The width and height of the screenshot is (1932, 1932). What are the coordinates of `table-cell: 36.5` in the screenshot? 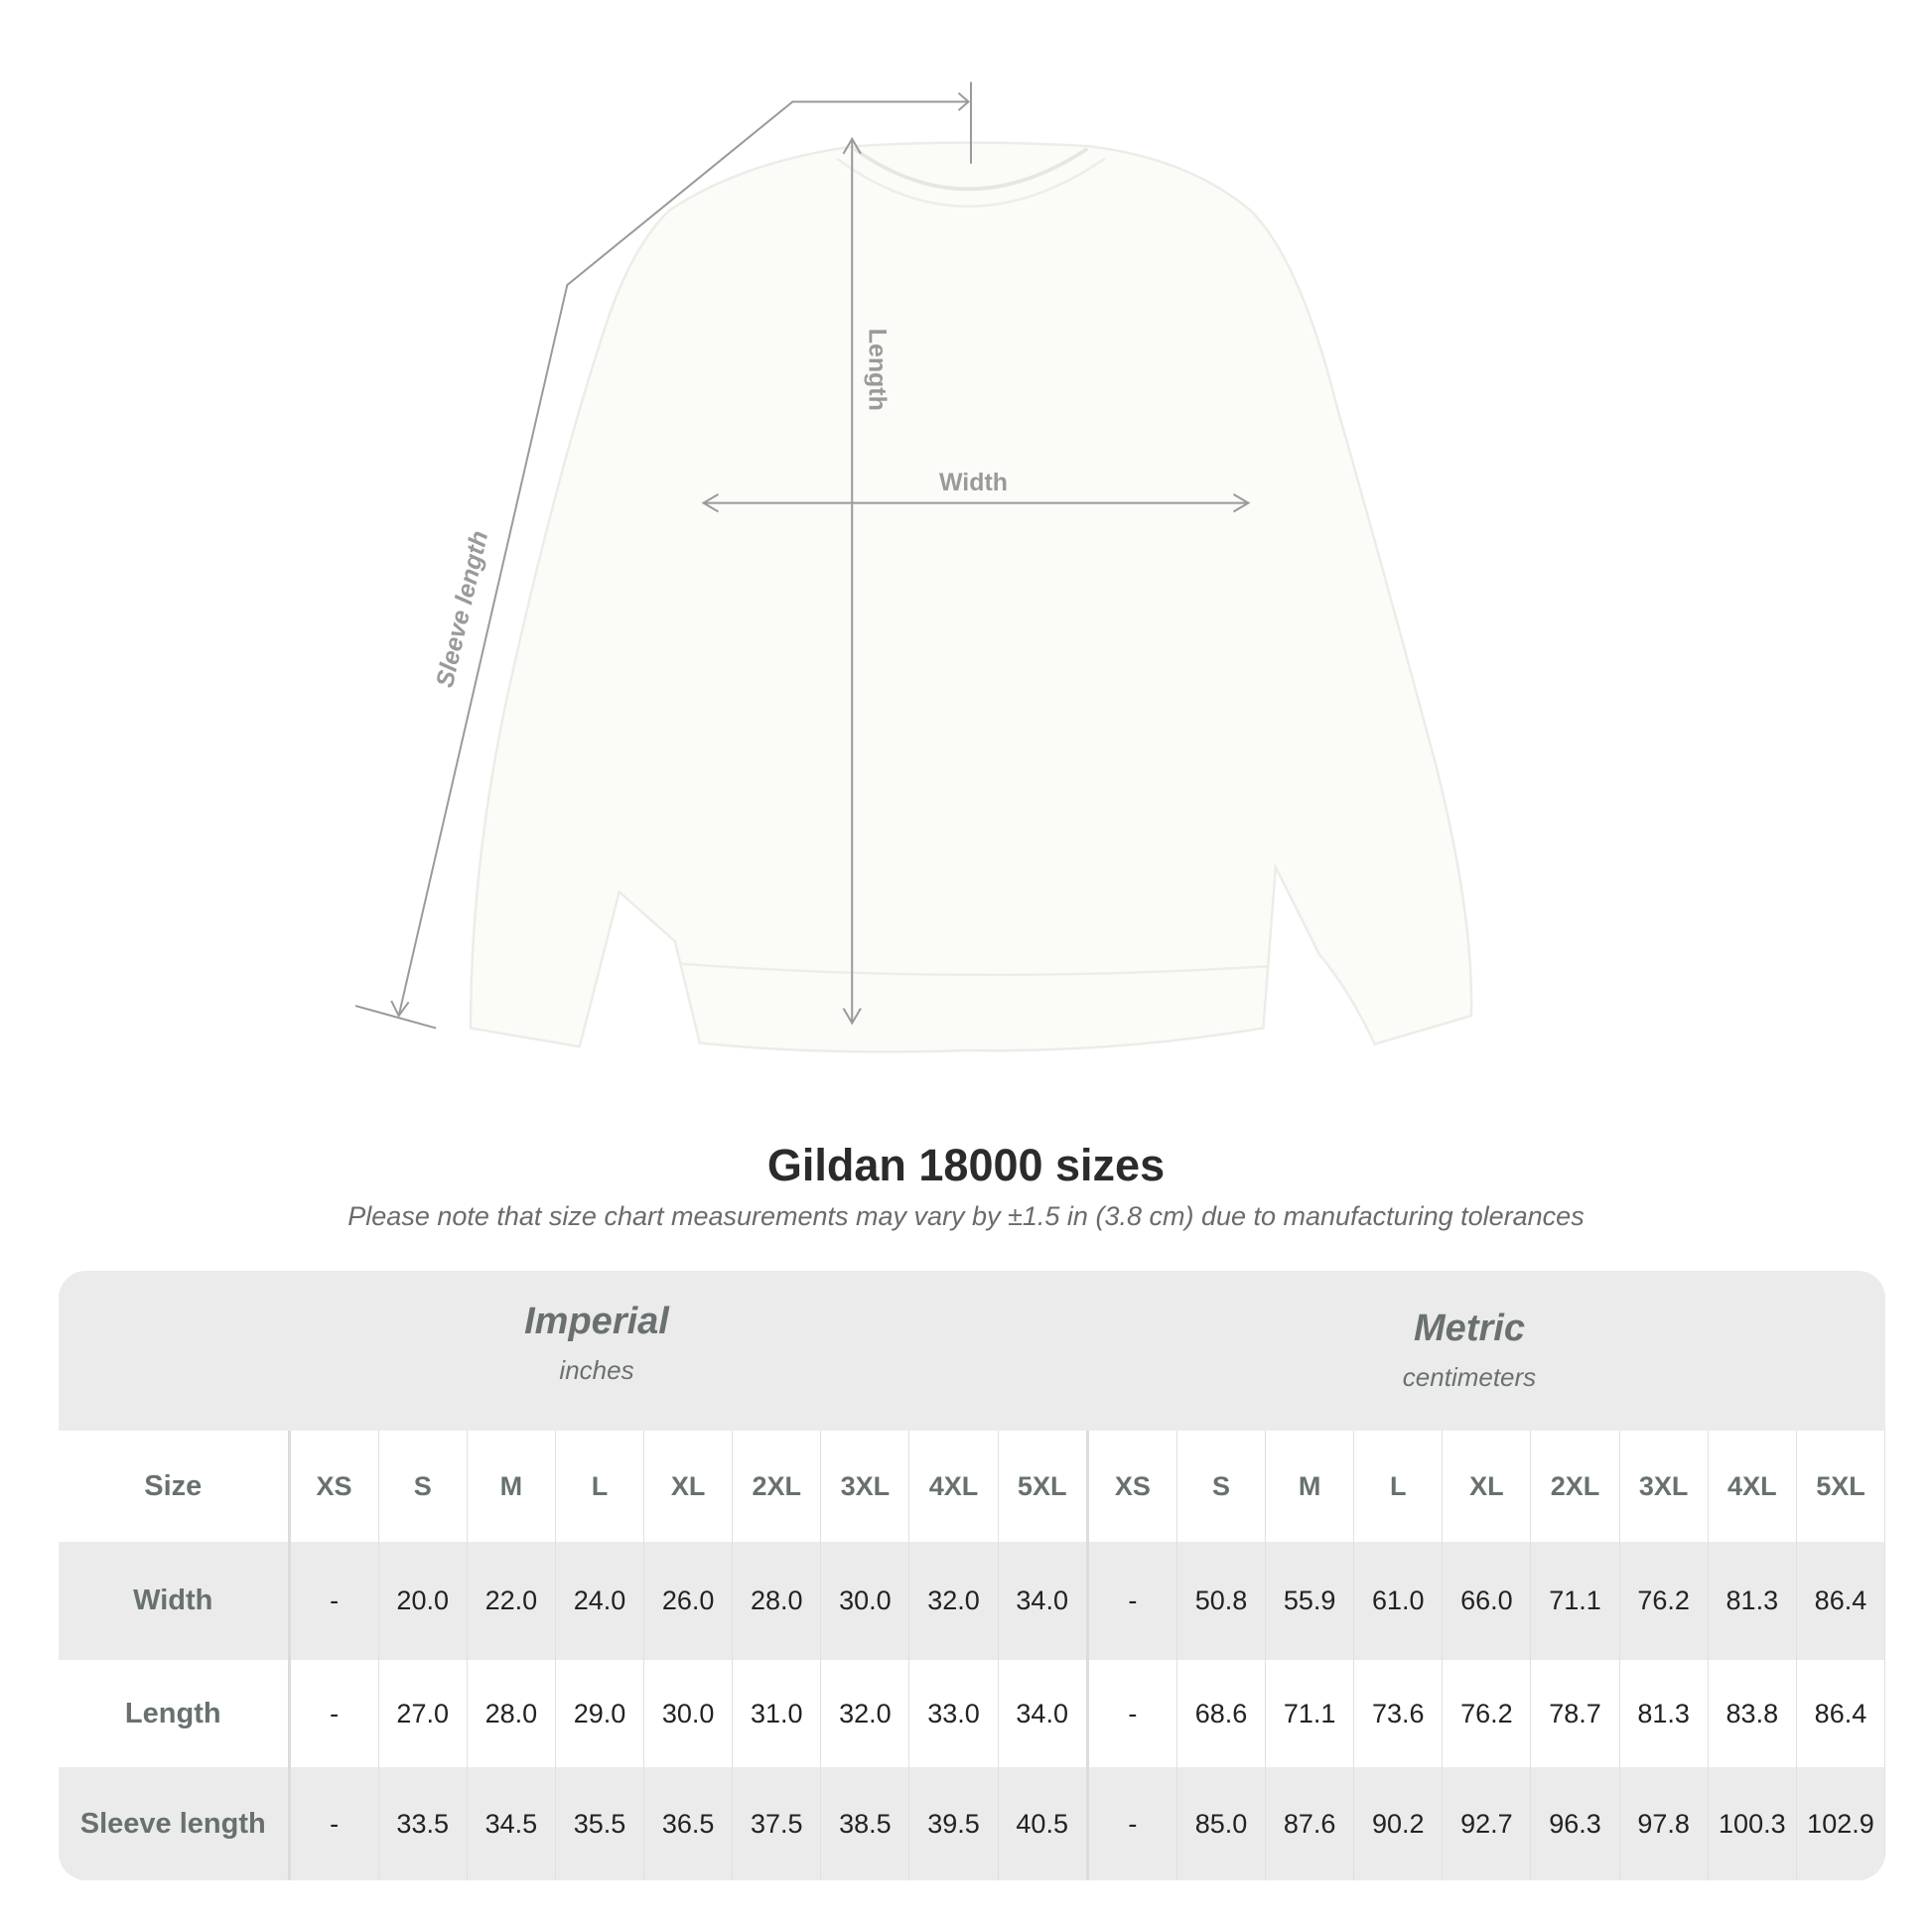 It's located at (689, 1823).